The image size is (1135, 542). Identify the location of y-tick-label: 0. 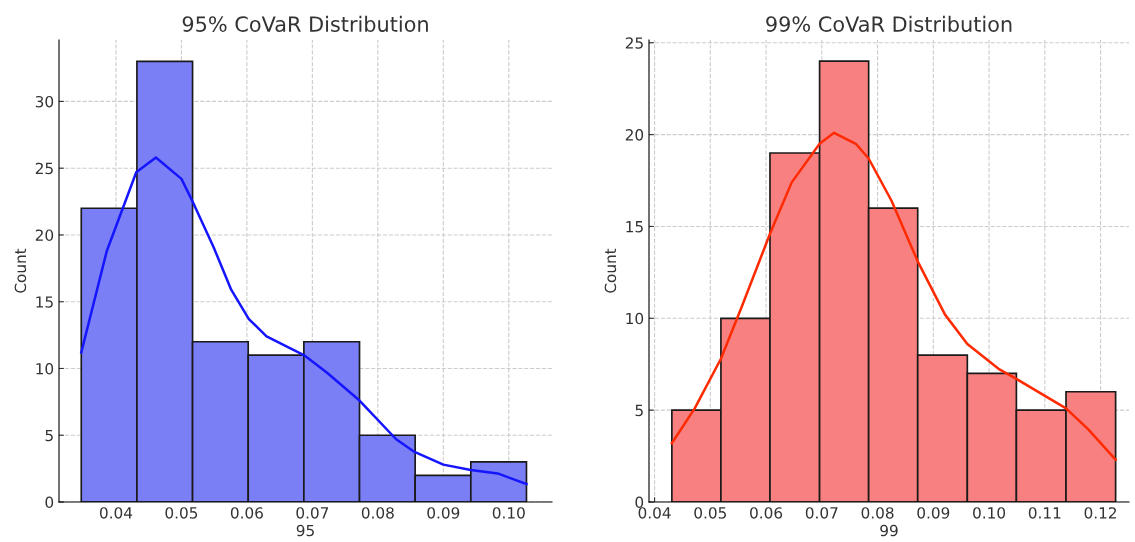
(49, 502).